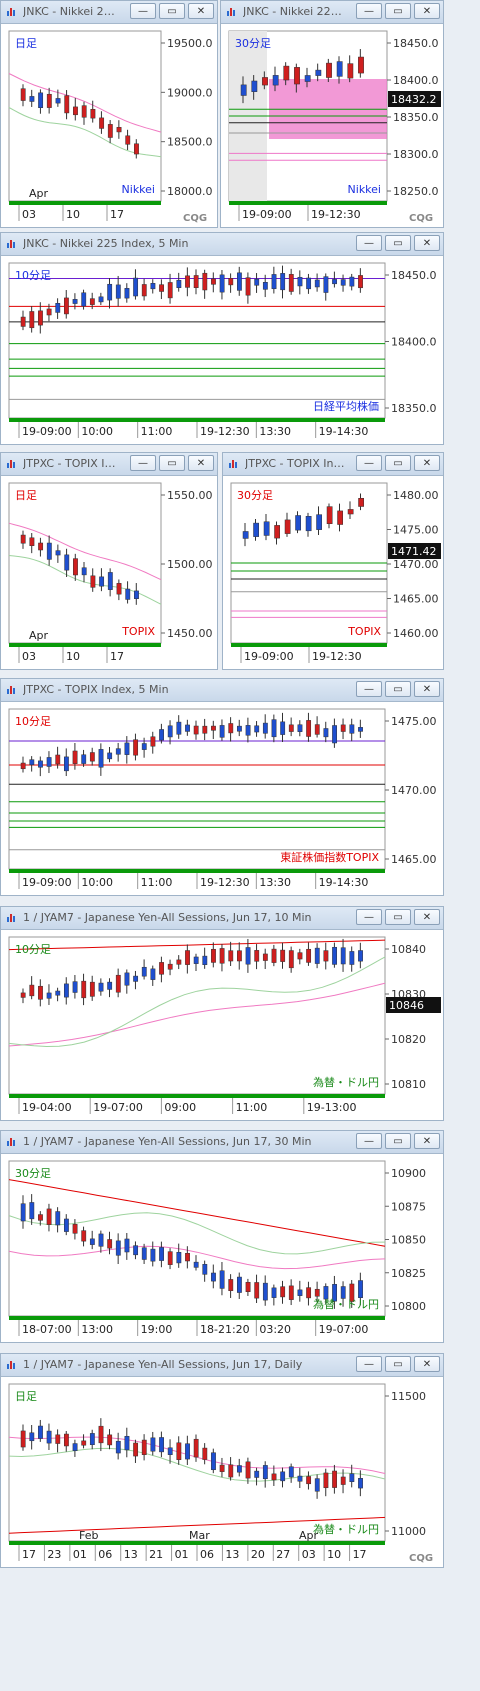 Image resolution: width=480 pixels, height=1691 pixels. Describe the element at coordinates (88, 1535) in the screenshot. I see `x-month-label: Feb` at that location.